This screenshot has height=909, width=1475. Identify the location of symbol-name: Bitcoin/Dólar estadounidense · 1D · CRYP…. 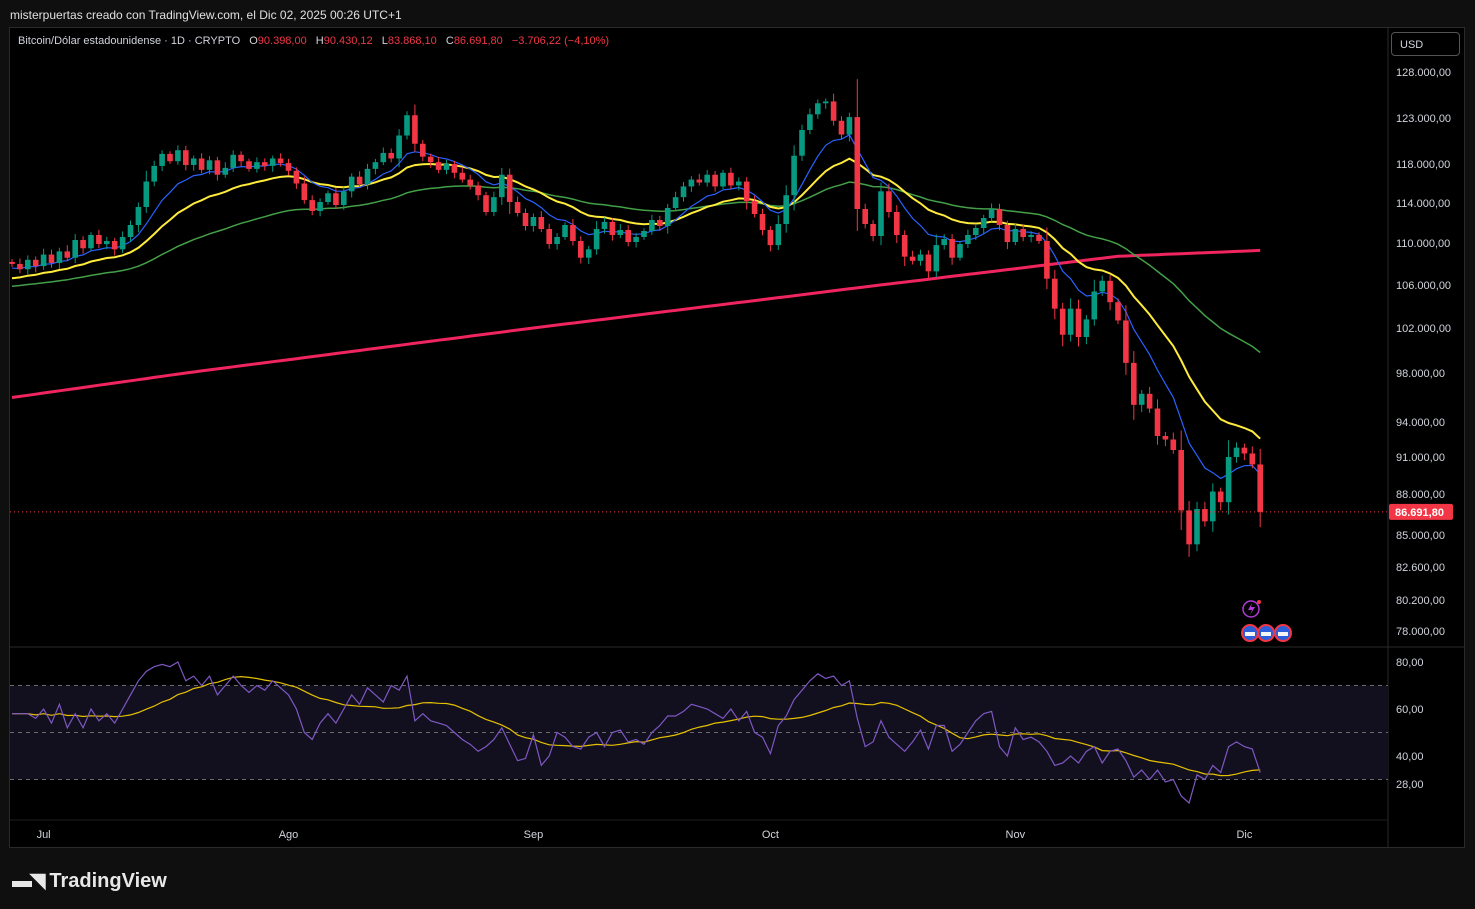
(129, 41).